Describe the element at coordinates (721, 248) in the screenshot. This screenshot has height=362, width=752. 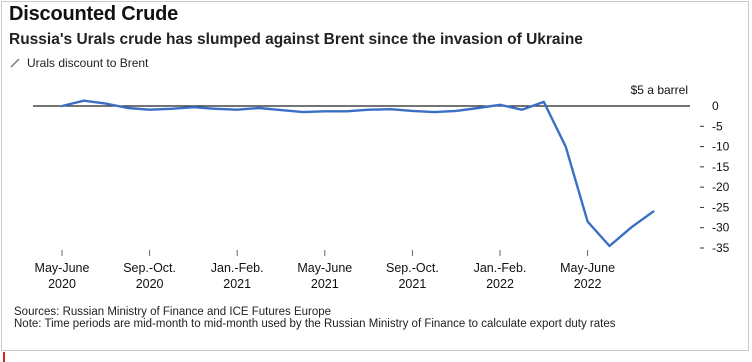
I see `y-tick-label: -35` at that location.